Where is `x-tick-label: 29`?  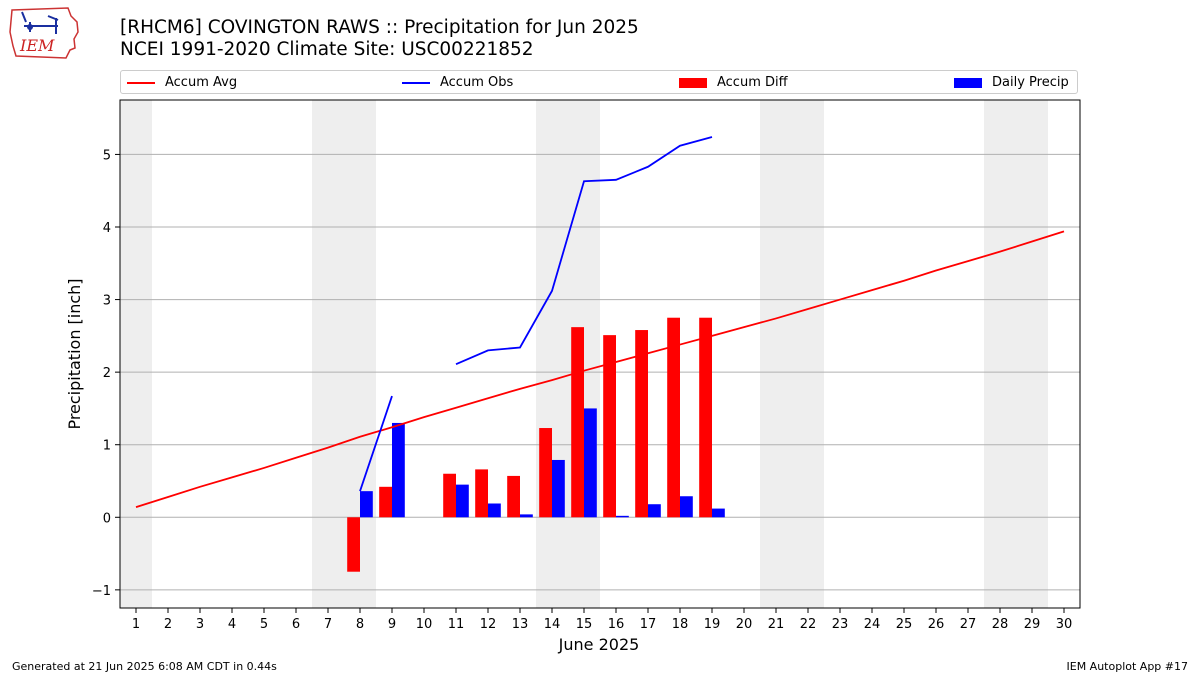 x-tick-label: 29 is located at coordinates (1032, 624).